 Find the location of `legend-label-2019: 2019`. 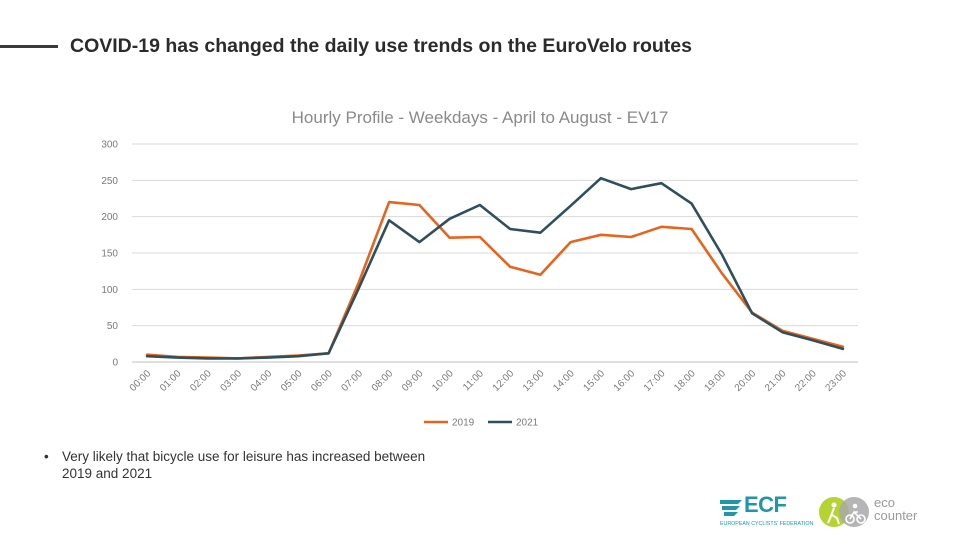

legend-label-2019: 2019 is located at coordinates (463, 423).